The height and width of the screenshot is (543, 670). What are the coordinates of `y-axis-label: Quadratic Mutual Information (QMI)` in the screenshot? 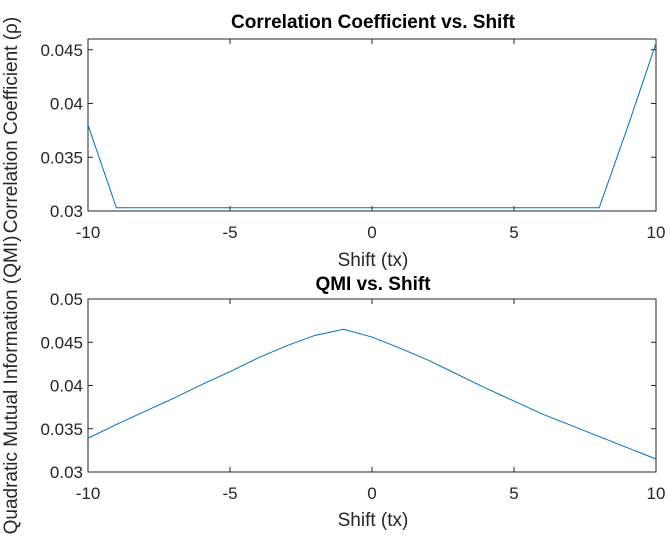 It's located at (11, 385).